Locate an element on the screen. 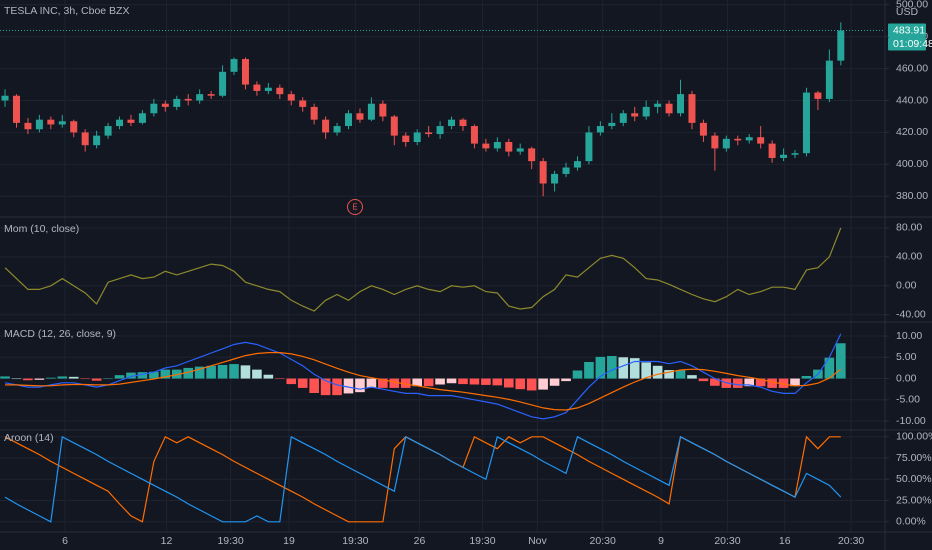 This screenshot has height=550, width=932. earnings-marker-label: E is located at coordinates (354, 207).